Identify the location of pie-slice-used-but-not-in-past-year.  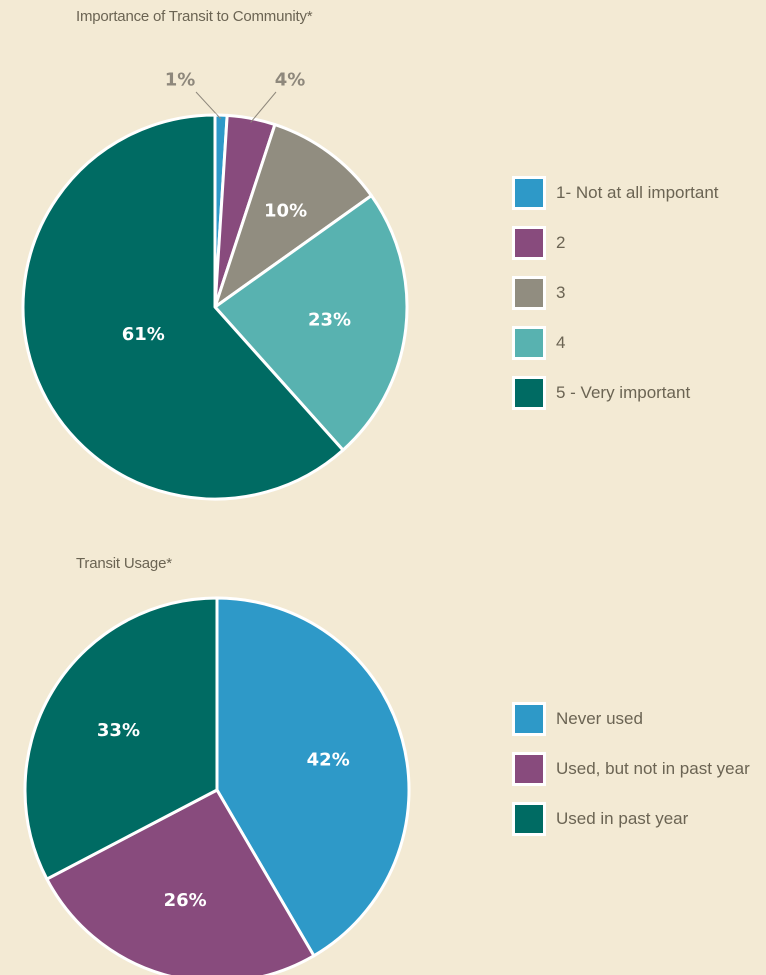
(180, 881).